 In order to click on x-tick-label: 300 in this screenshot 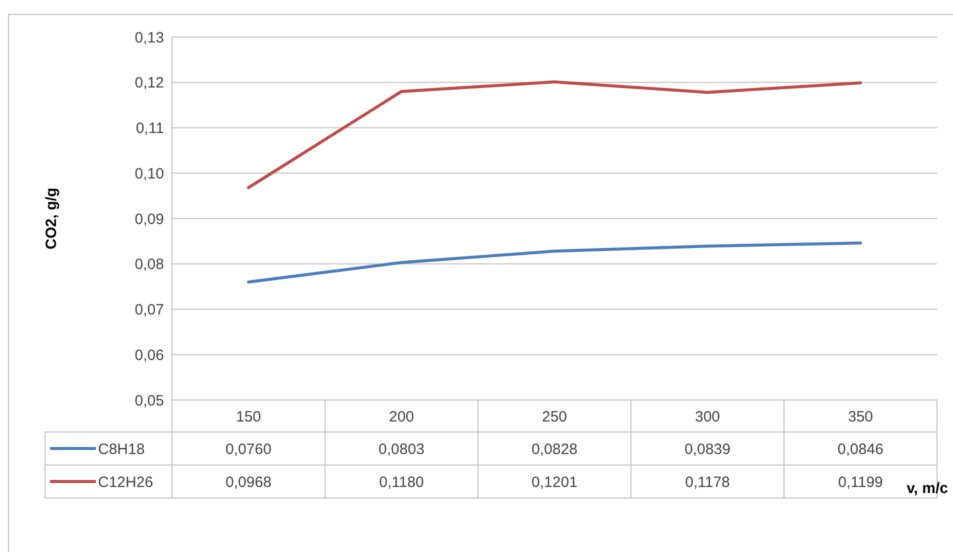, I will do `click(707, 417)`.